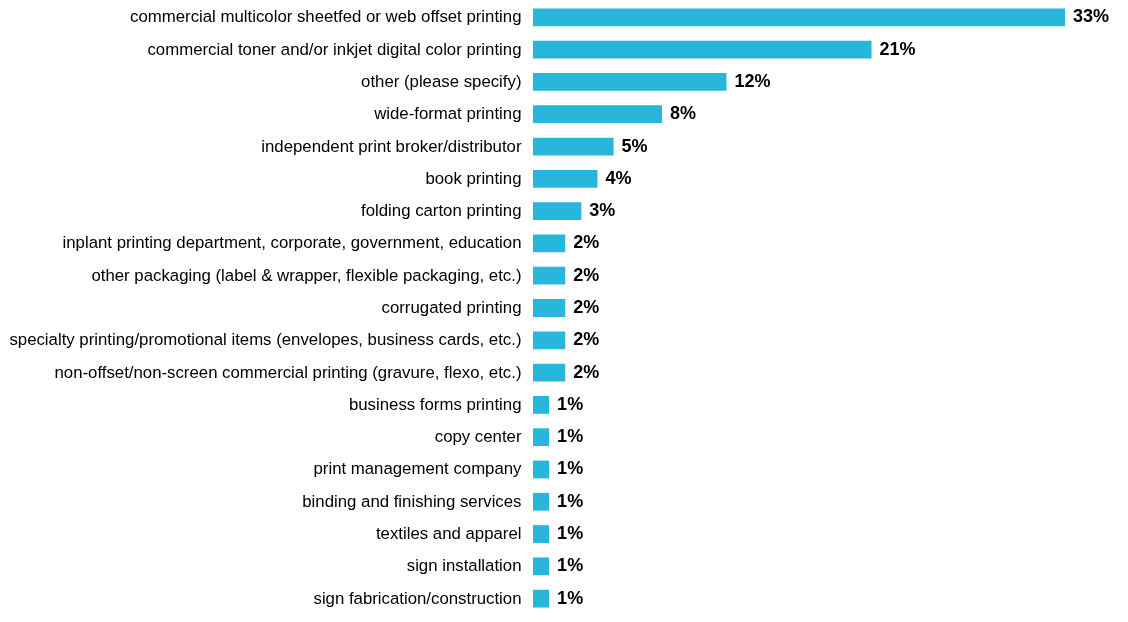 The image size is (1128, 622). I want to click on y-tick-label: wide-format printing, so click(447, 114).